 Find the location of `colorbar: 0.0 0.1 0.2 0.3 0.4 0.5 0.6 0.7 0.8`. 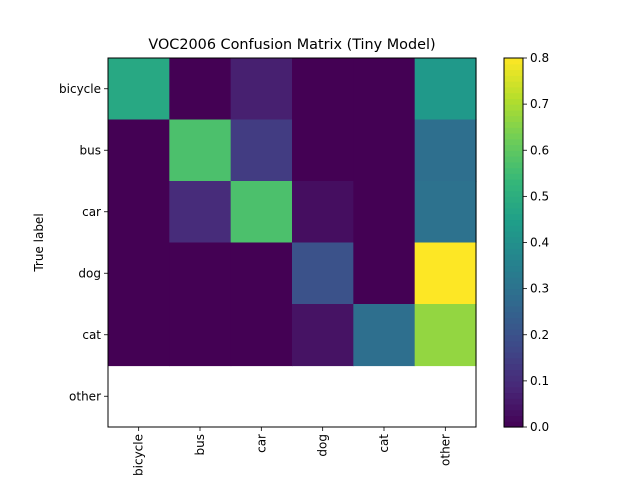

colorbar: 0.0 0.1 0.2 0.3 0.4 0.5 0.6 0.7 0.8 is located at coordinates (526, 242).